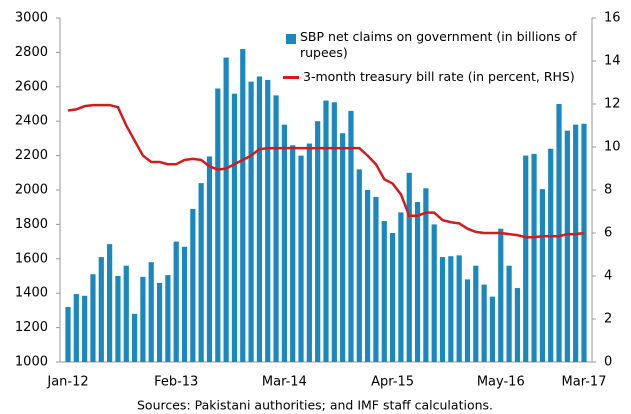  I want to click on y2-tick-label: 0, so click(608, 362).